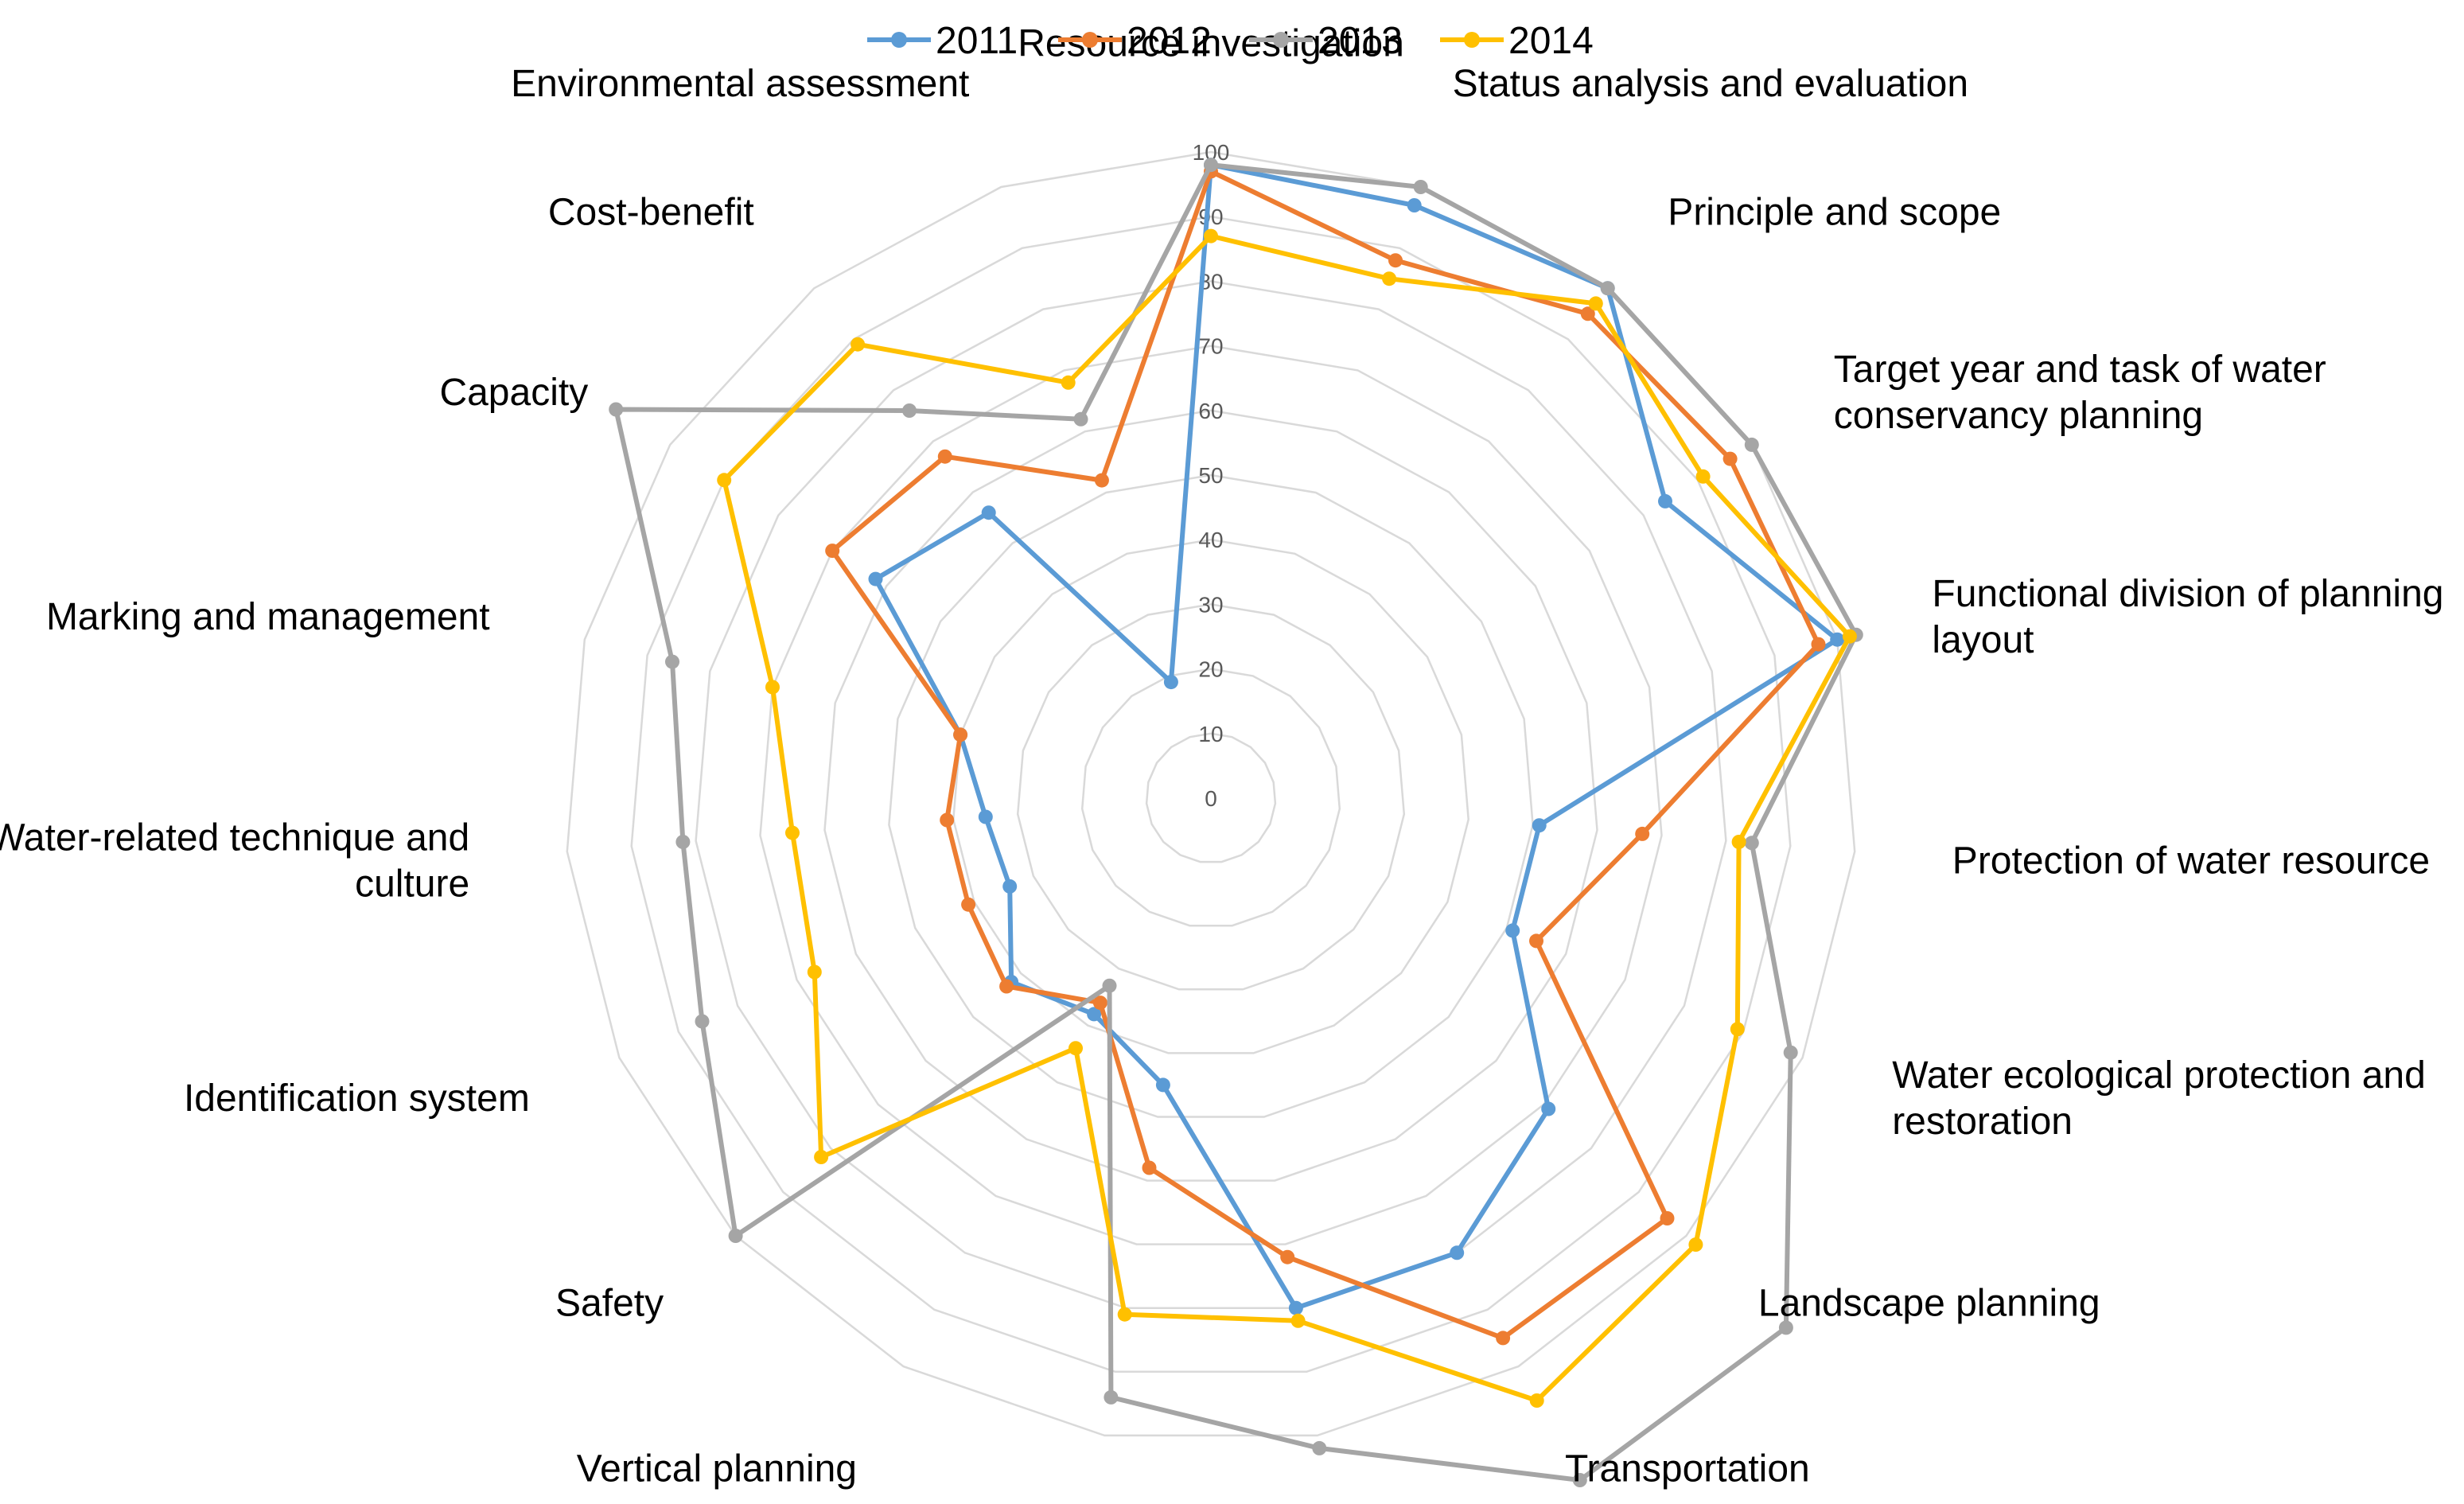 The width and height of the screenshot is (2464, 1504). What do you see at coordinates (1834, 213) in the screenshot?
I see `category-label: Principle and scope` at bounding box center [1834, 213].